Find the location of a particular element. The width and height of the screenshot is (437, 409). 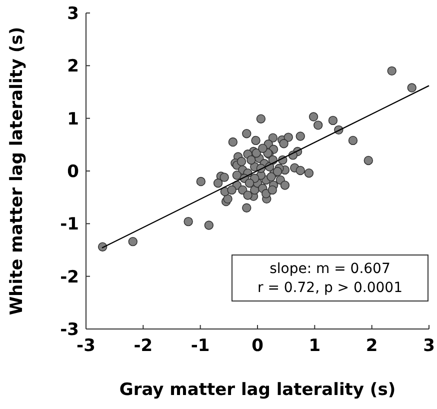

x-axis-title: Gray matter lag laterality (s) is located at coordinates (257, 390).